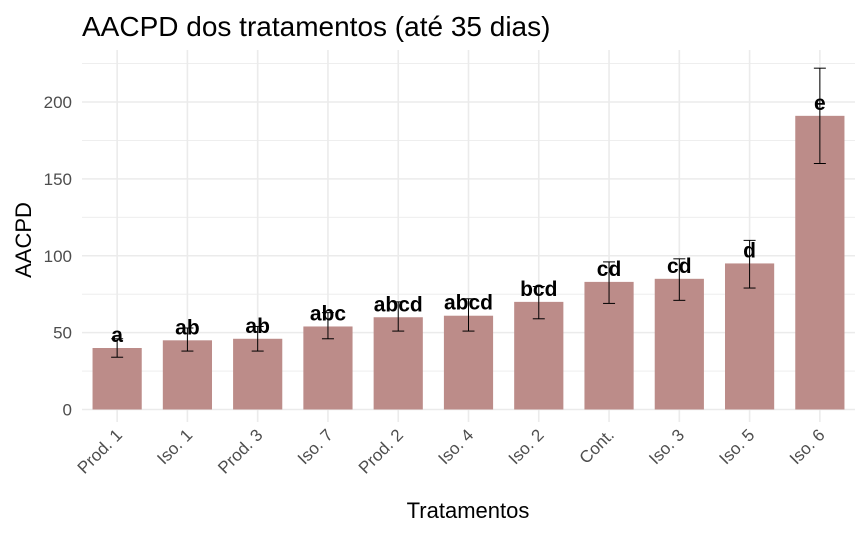 The height and width of the screenshot is (535, 866). Describe the element at coordinates (316, 26) in the screenshot. I see `chart-title: AACPD dos tratamentos (até 35 dias)` at that location.